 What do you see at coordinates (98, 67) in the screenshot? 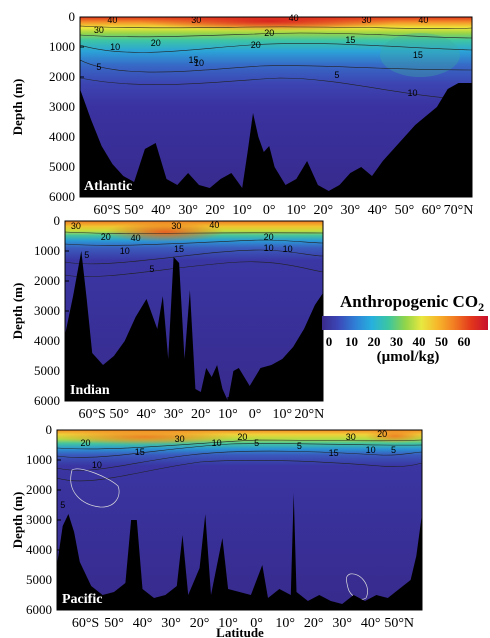
I see `atlantic-contour-label-12: 5` at bounding box center [98, 67].